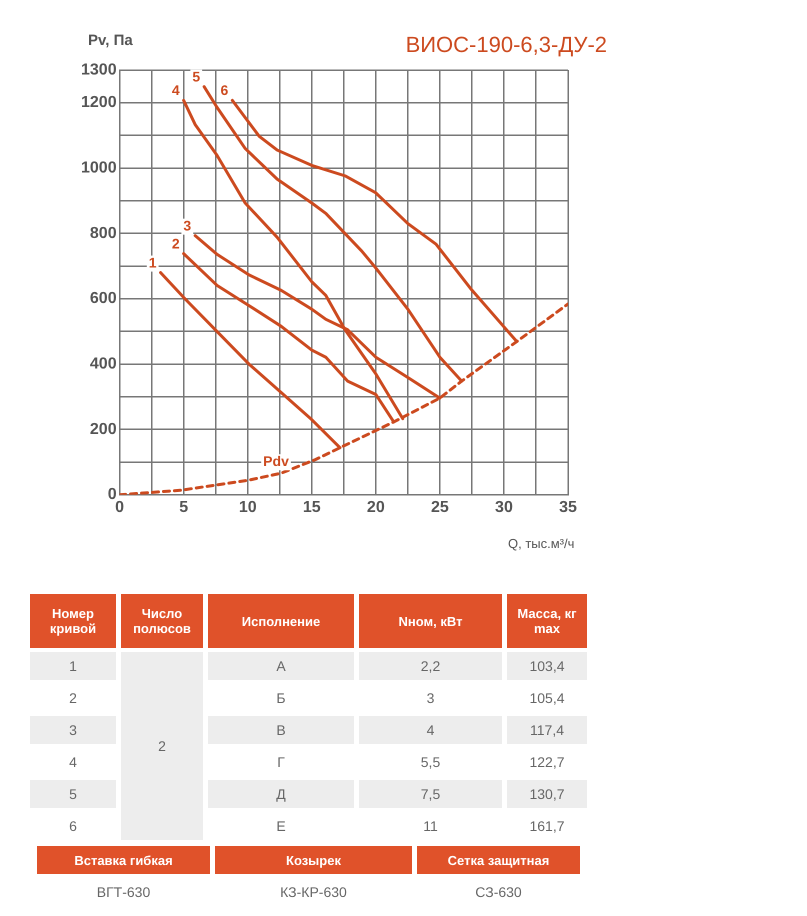  What do you see at coordinates (276, 461) in the screenshot?
I see `series-label: Pdv` at bounding box center [276, 461].